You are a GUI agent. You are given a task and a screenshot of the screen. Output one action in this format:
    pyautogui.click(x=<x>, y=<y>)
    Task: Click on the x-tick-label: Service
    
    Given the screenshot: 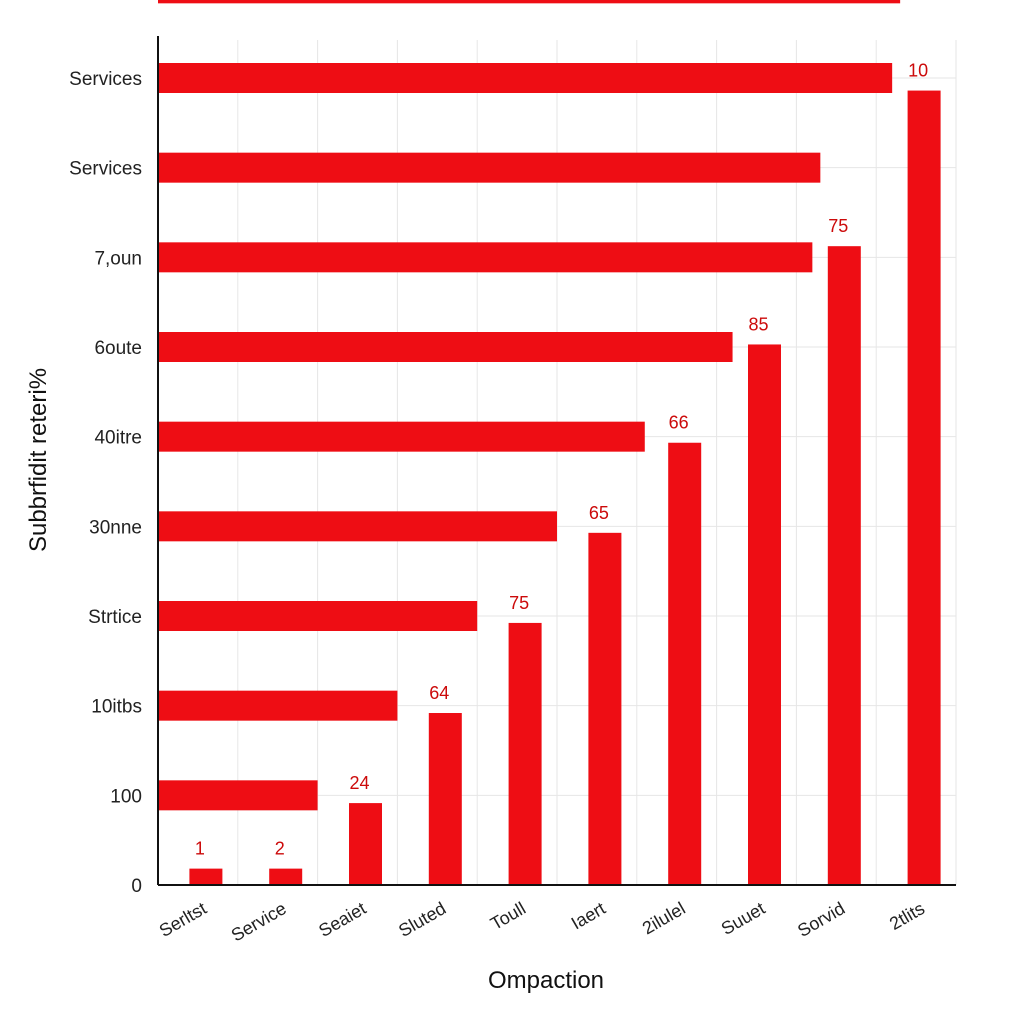 What is the action you would take?
    pyautogui.click(x=259, y=921)
    